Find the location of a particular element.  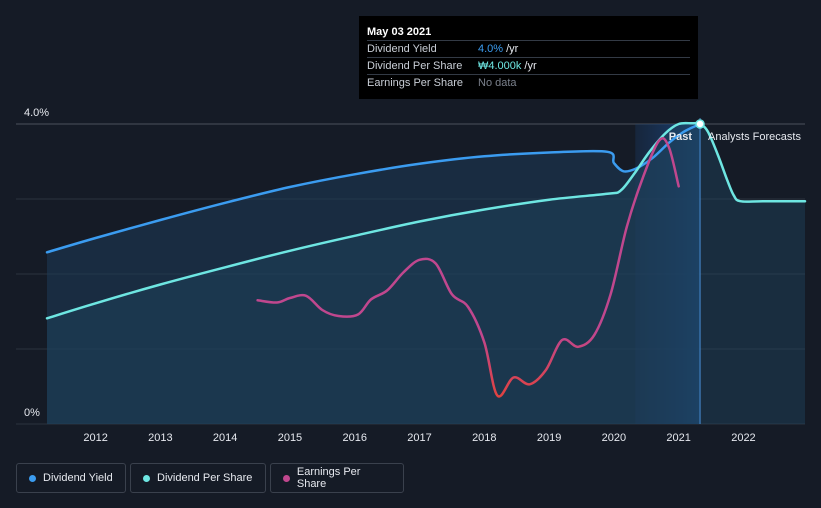

x-tick-label: 2022 is located at coordinates (743, 438).